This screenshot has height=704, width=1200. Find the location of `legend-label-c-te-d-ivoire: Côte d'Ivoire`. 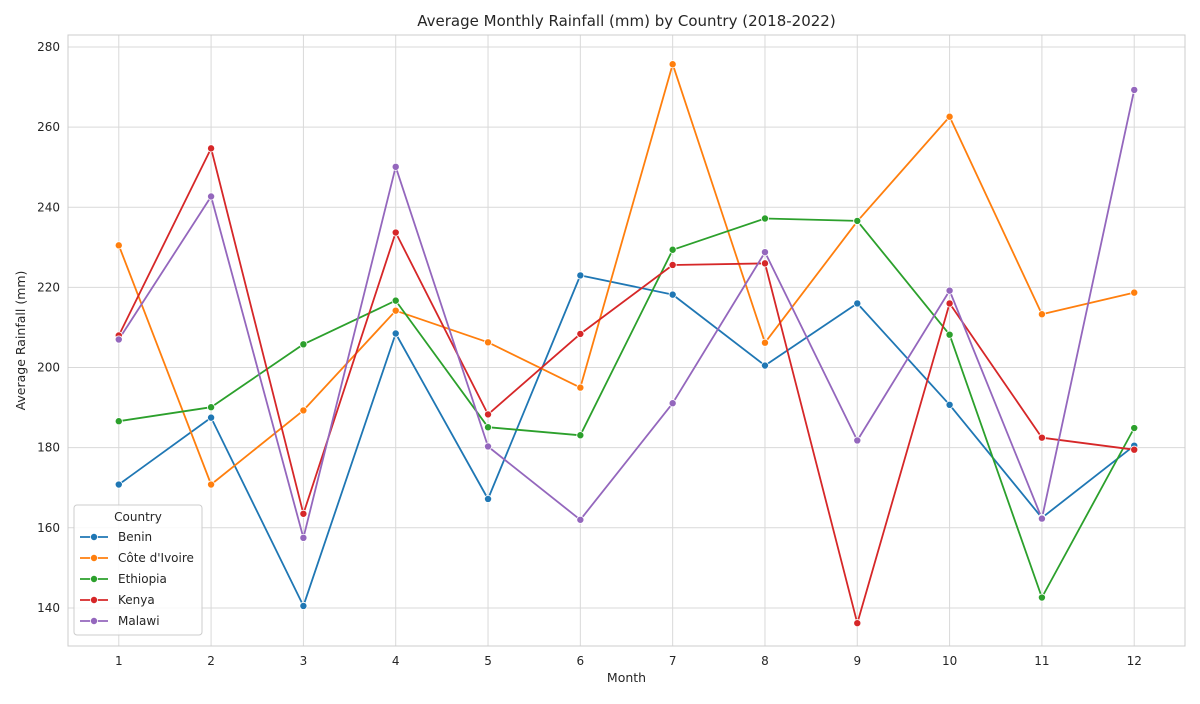

legend-label-c-te-d-ivoire: Côte d'Ivoire is located at coordinates (156, 558).